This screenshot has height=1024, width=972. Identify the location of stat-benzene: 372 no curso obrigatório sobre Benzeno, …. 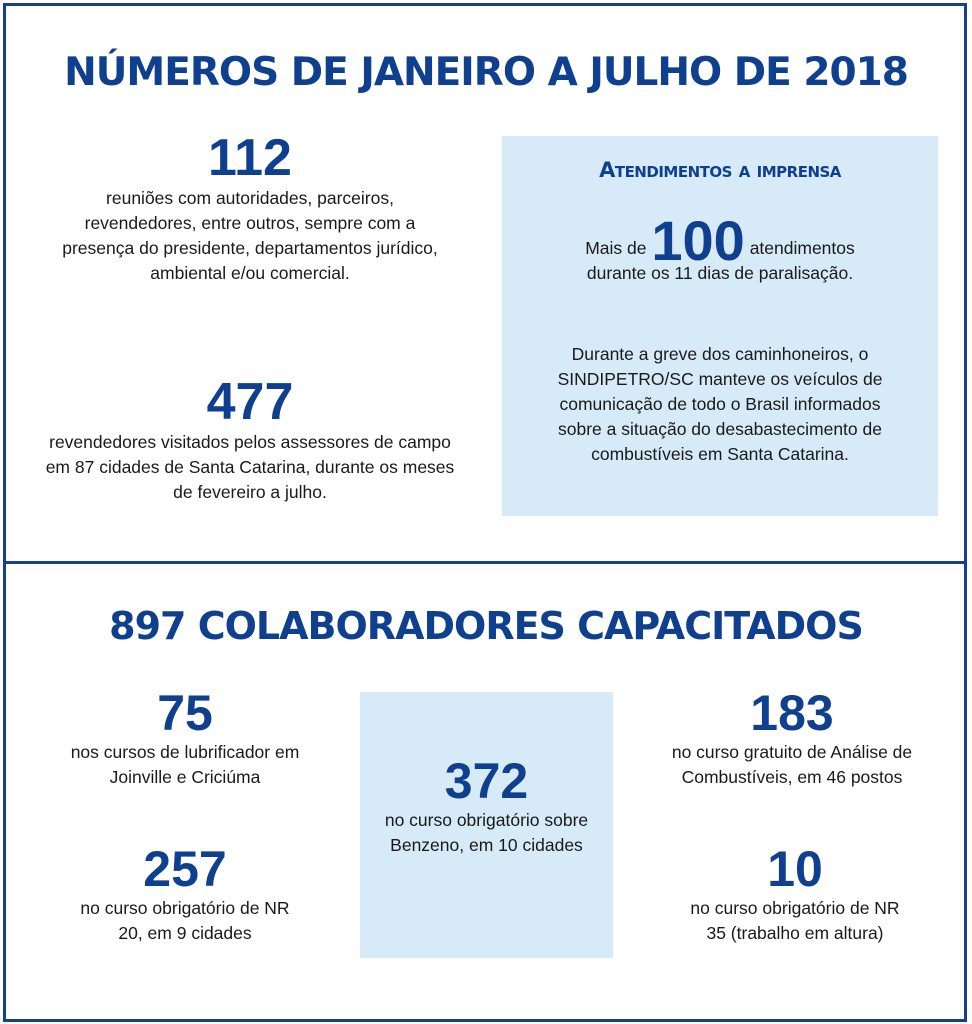
(486, 807).